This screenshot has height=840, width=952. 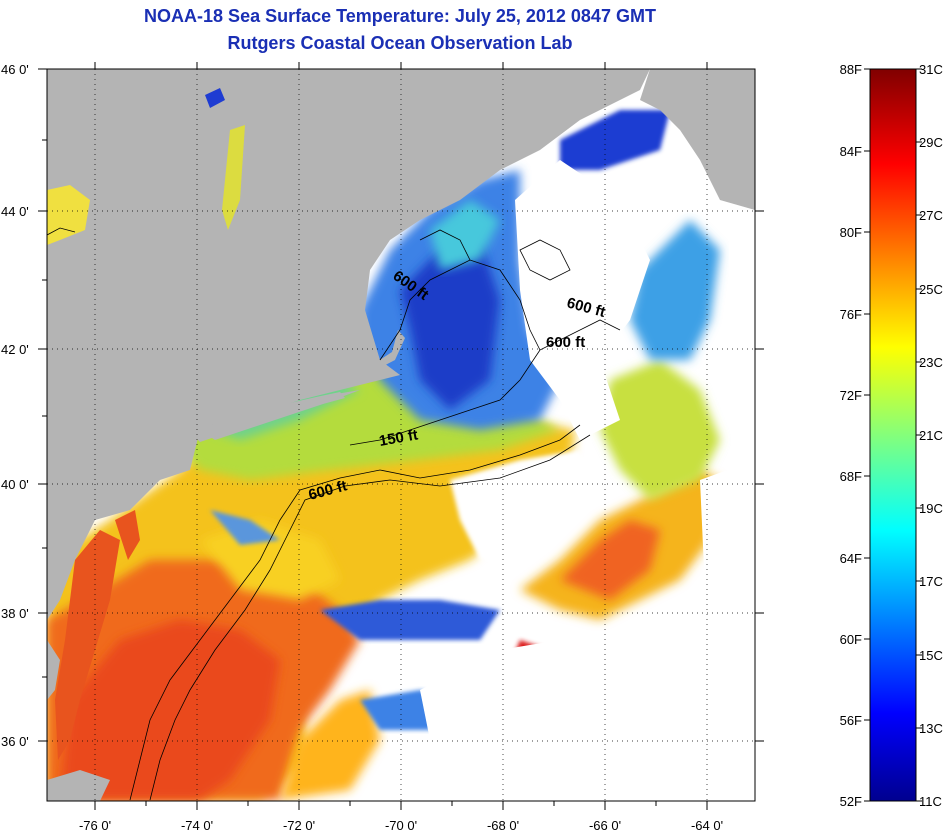 What do you see at coordinates (388, 351) in the screenshot?
I see `cape-cod` at bounding box center [388, 351].